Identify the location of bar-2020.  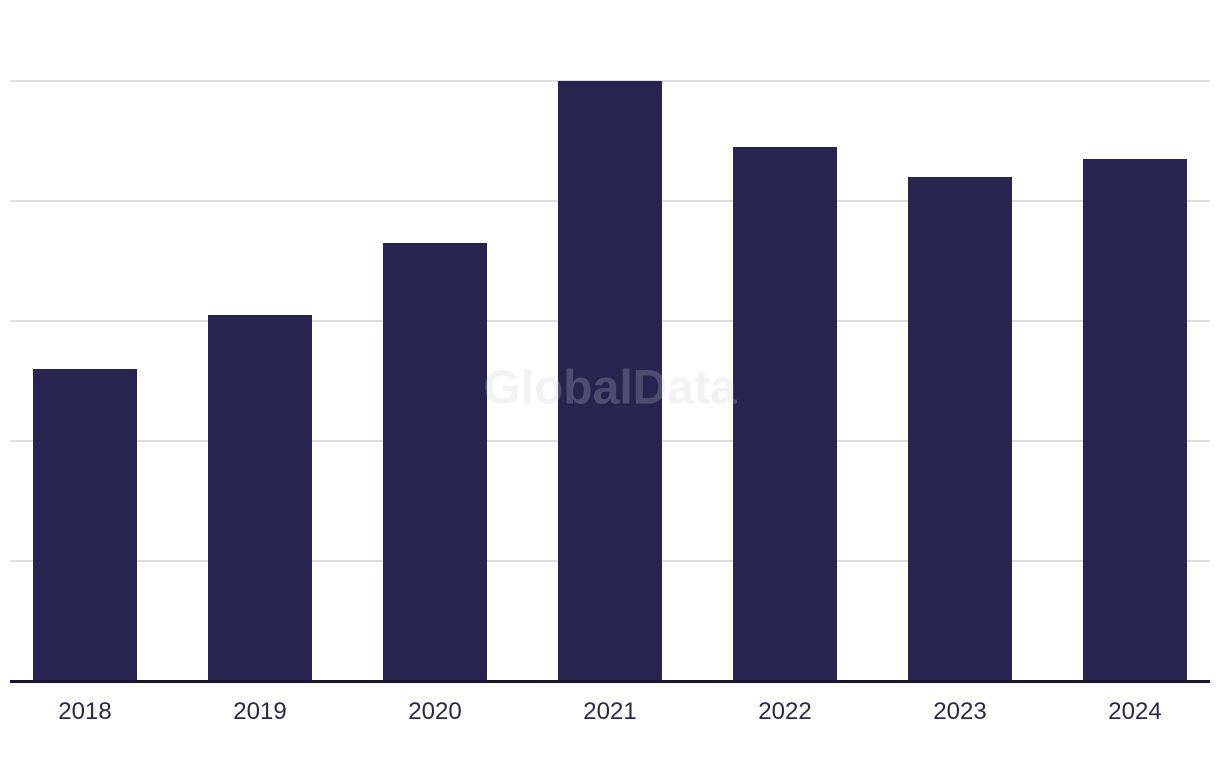
(435, 462).